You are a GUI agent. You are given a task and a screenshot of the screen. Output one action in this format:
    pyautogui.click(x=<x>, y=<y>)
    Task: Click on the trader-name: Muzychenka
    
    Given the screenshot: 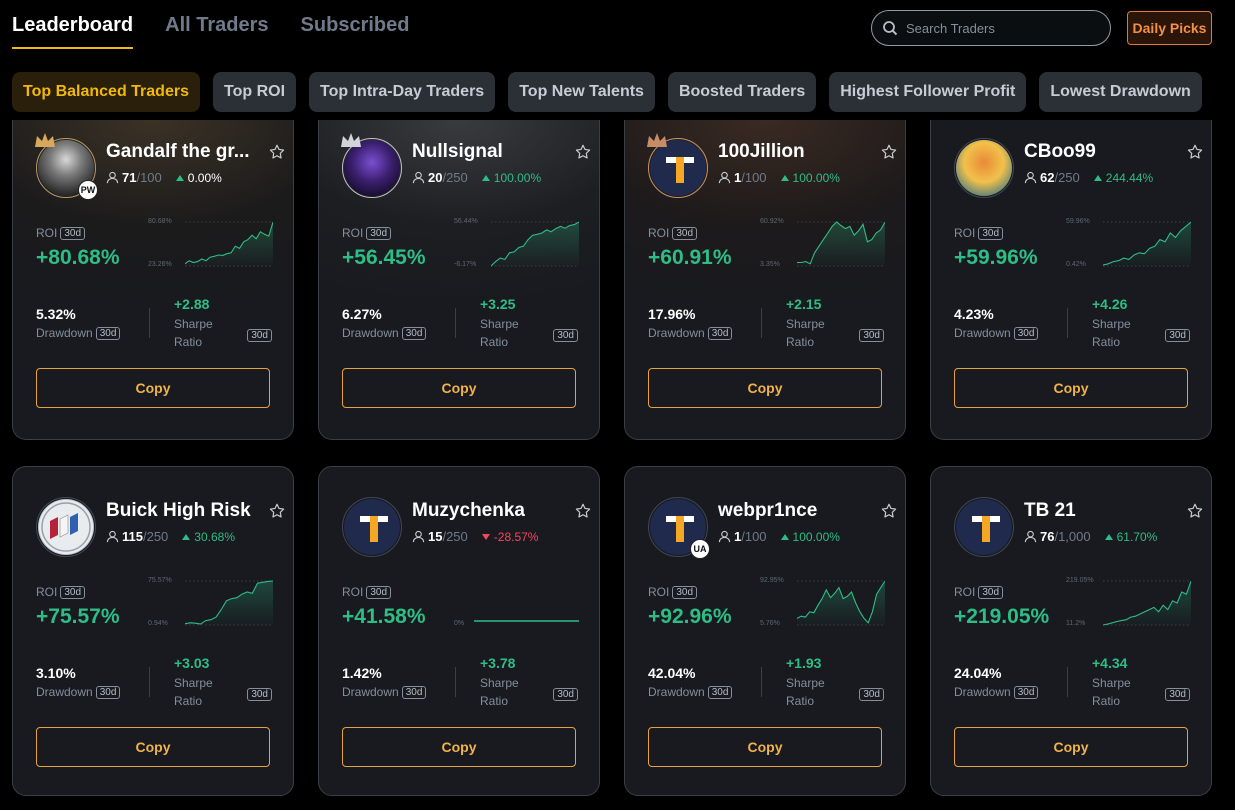 What is the action you would take?
    pyautogui.click(x=468, y=510)
    